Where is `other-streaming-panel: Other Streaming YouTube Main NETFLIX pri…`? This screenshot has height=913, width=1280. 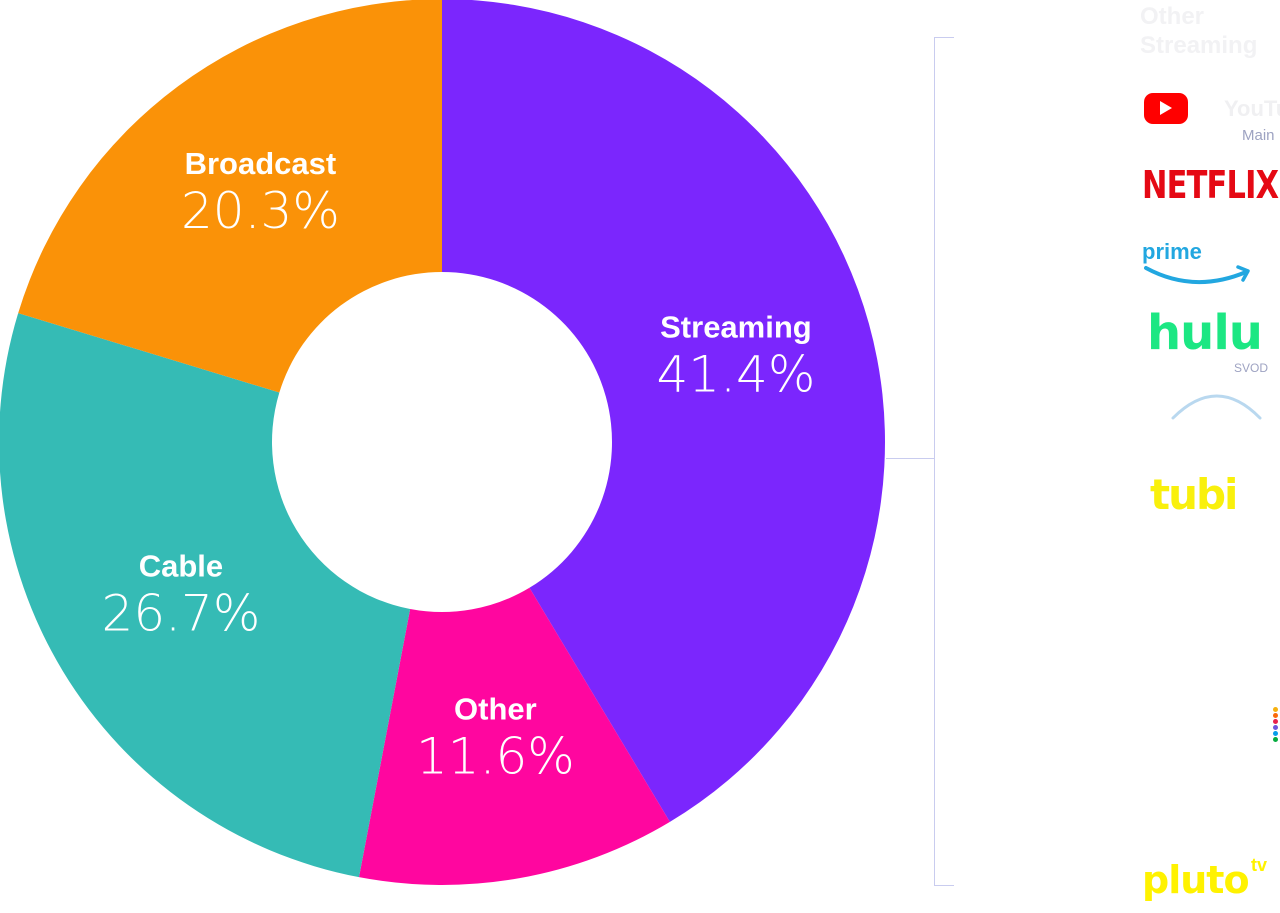
other-streaming-panel: Other Streaming YouTube Main NETFLIX pri… is located at coordinates (1210, 456).